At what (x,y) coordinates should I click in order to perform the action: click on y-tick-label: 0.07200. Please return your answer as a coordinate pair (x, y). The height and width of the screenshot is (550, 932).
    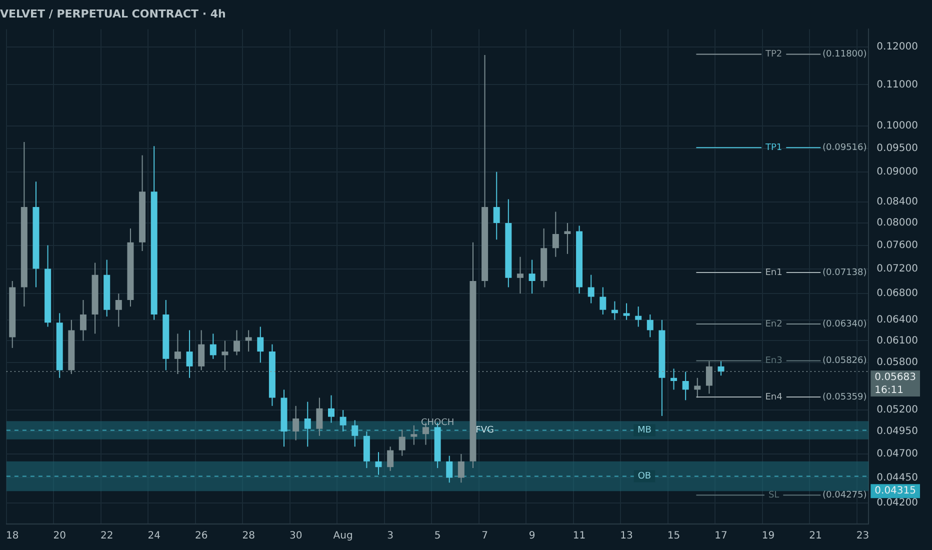
    Looking at the image, I should click on (897, 268).